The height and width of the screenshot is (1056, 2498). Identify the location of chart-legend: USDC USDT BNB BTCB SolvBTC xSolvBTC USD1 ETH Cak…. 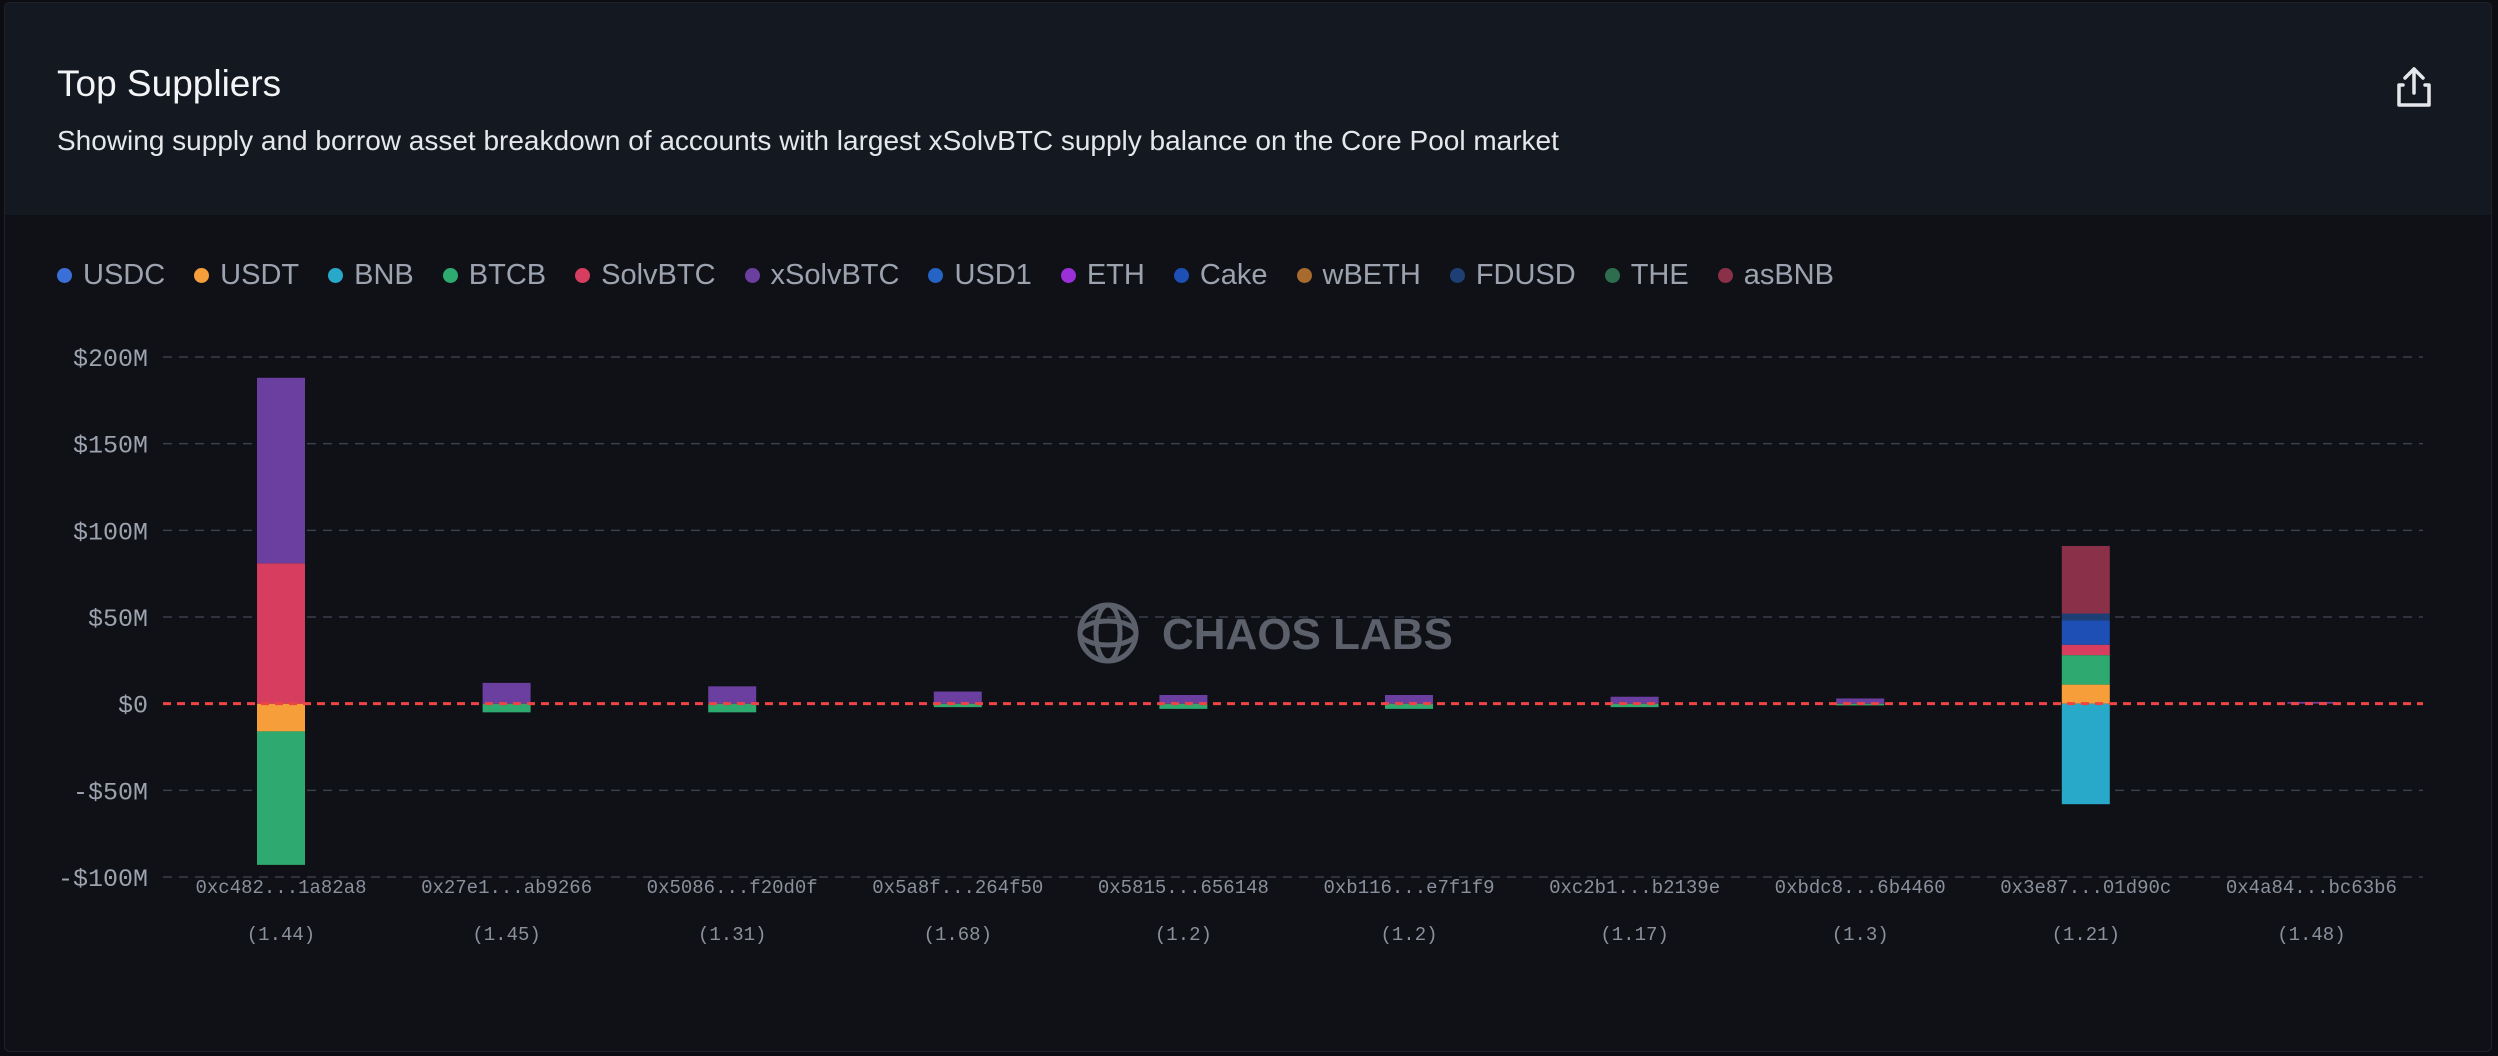
(960, 275).